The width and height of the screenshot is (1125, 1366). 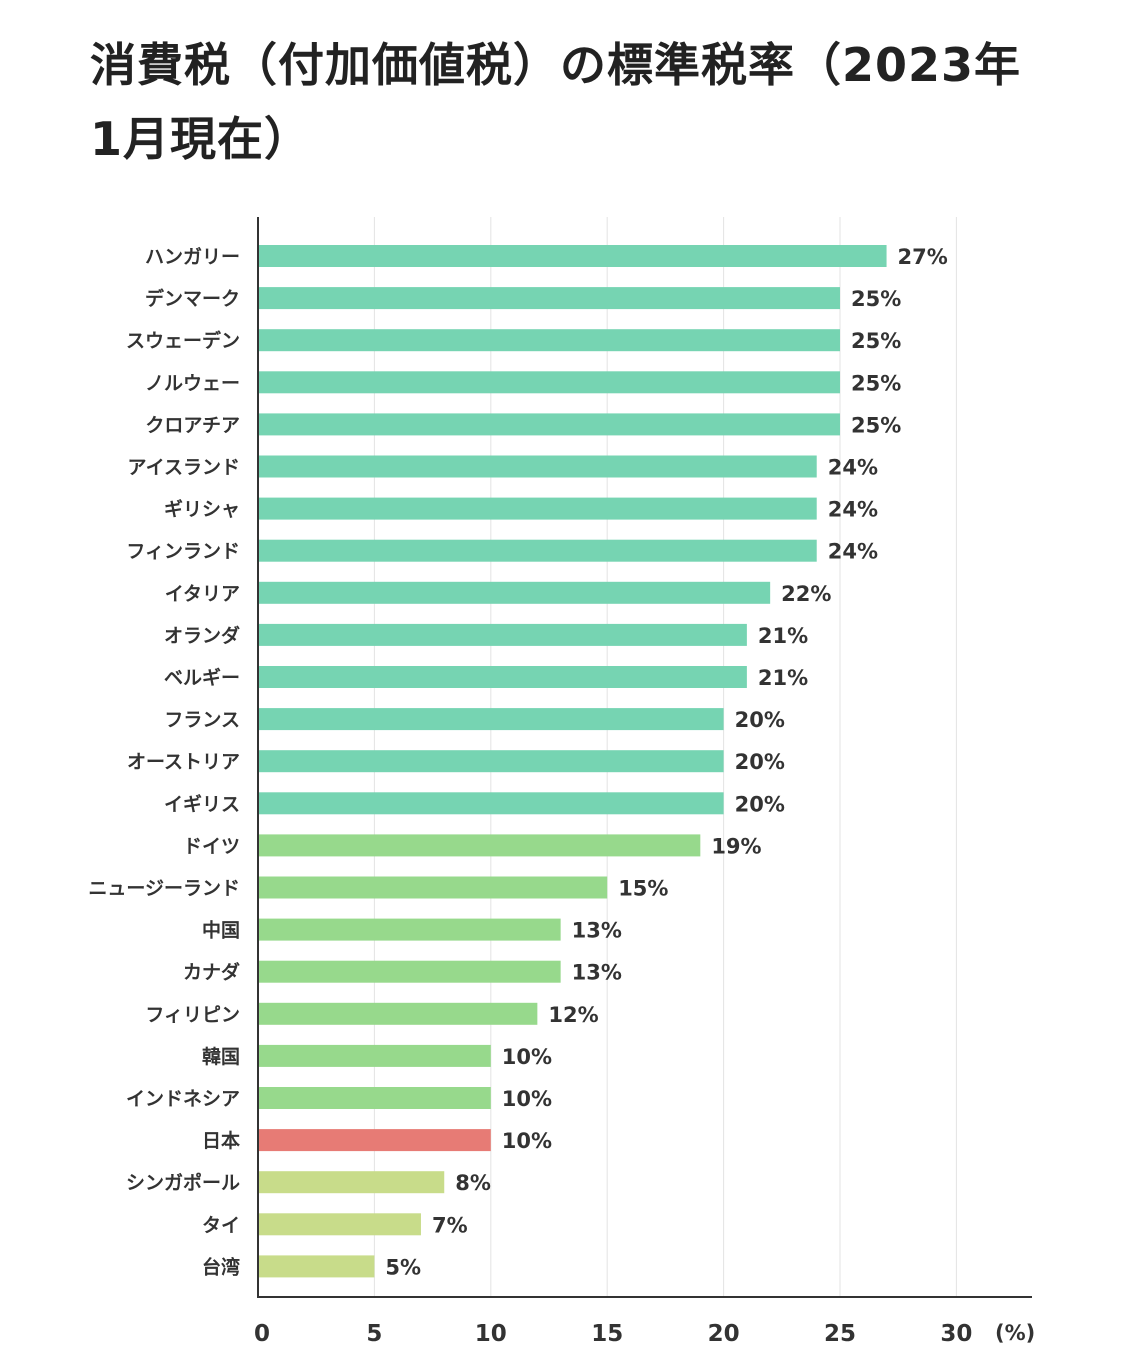 I want to click on value-label: 7%, so click(x=450, y=1225).